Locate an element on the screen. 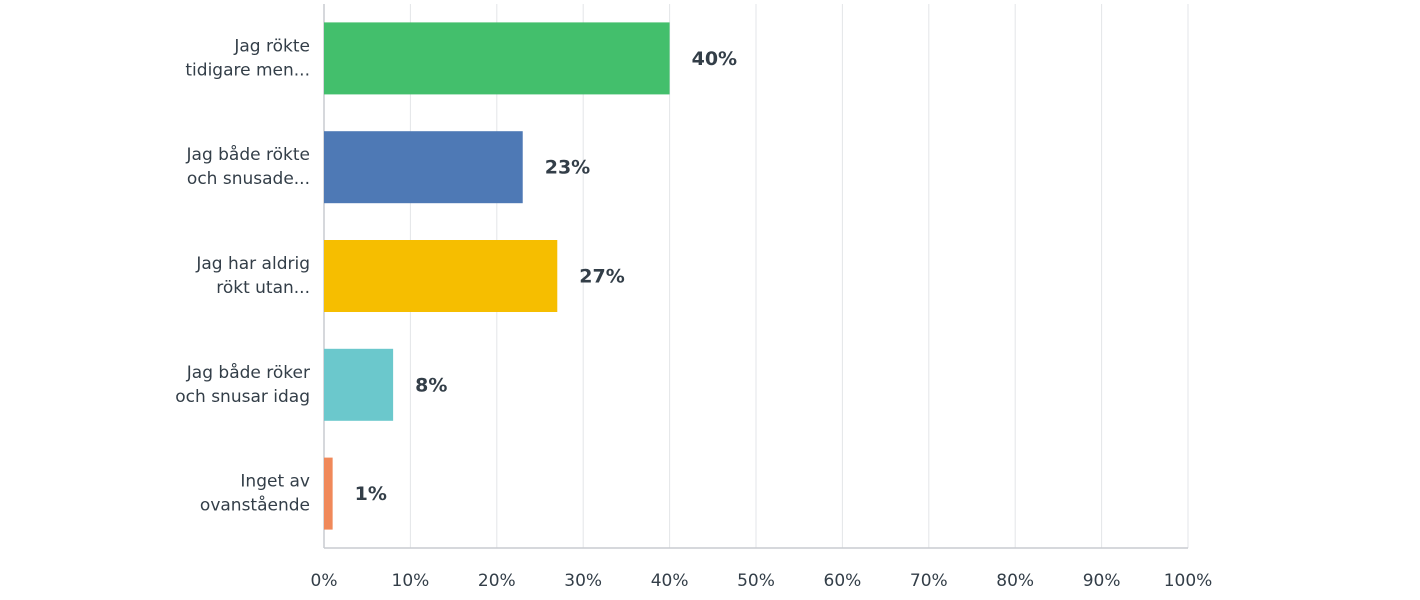 This screenshot has width=1420, height=600. x-tick-label: 20% is located at coordinates (497, 581).